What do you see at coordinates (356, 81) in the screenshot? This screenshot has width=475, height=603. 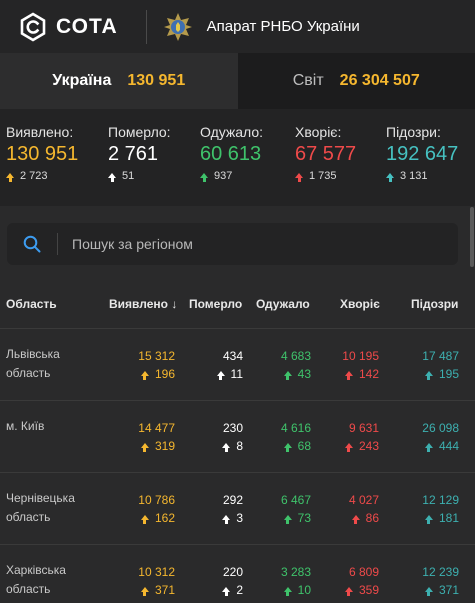 I see `tab-world: Світ 26 304 507` at bounding box center [356, 81].